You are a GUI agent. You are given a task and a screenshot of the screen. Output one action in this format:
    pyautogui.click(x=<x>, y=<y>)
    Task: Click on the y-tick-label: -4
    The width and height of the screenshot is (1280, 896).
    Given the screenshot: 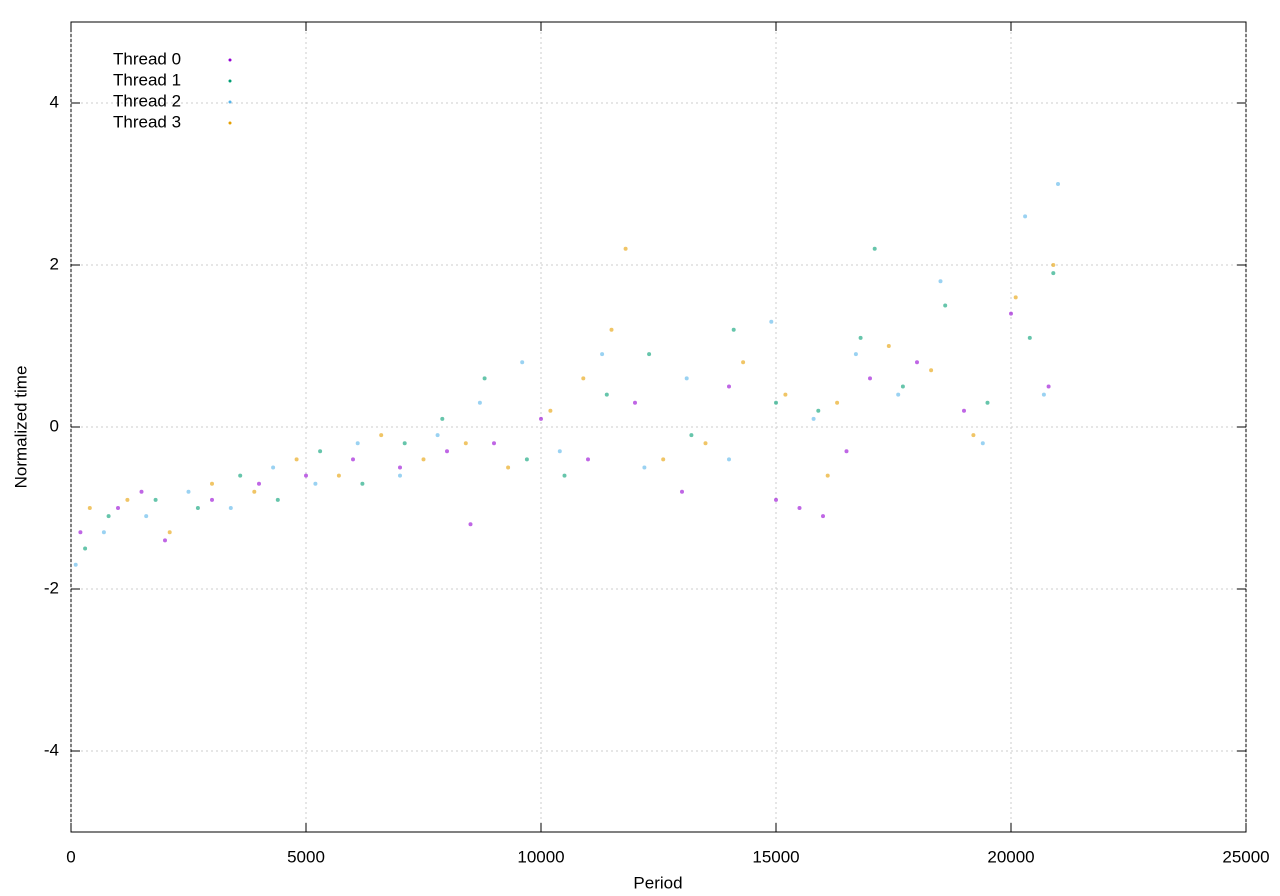 What is the action you would take?
    pyautogui.click(x=51, y=749)
    